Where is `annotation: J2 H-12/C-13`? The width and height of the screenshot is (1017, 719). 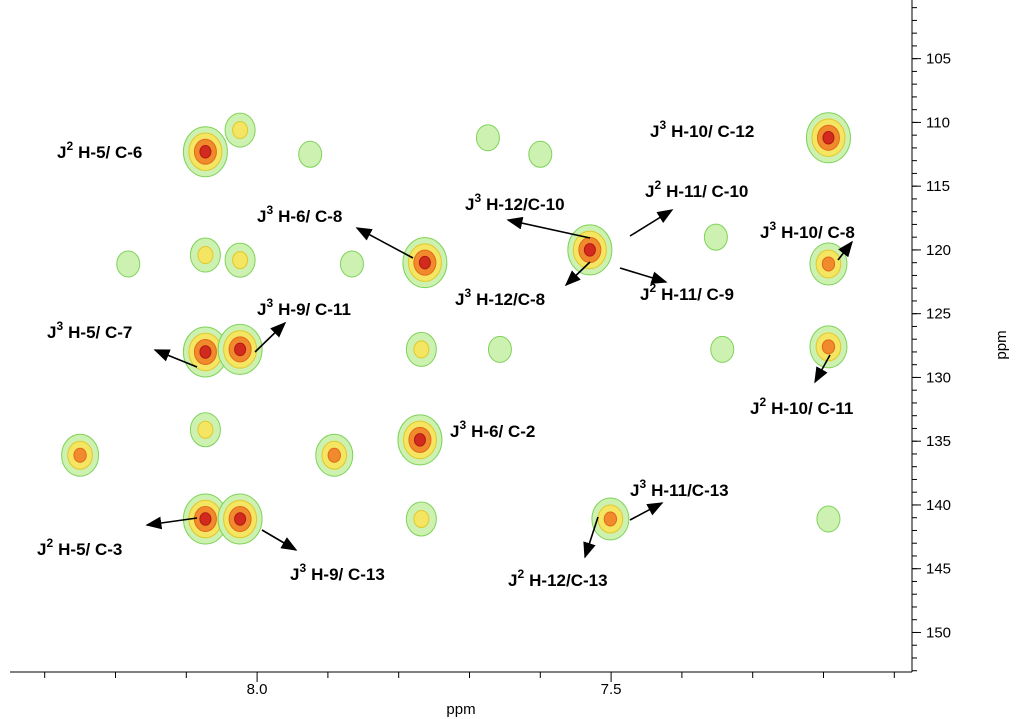 annotation: J2 H-12/C-13 is located at coordinates (558, 578).